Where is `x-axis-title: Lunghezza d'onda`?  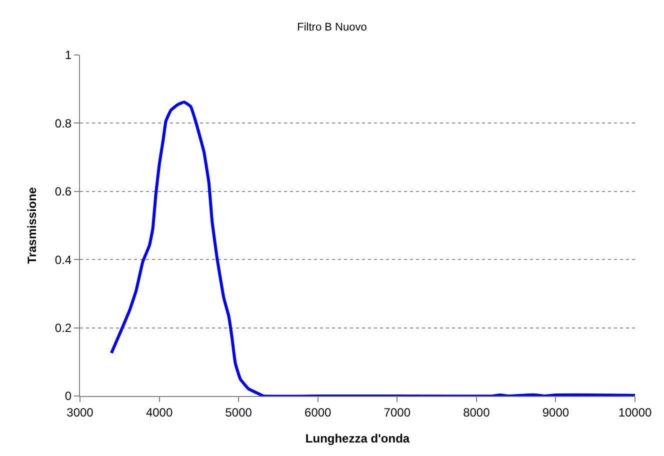 x-axis-title: Lunghezza d'onda is located at coordinates (357, 438).